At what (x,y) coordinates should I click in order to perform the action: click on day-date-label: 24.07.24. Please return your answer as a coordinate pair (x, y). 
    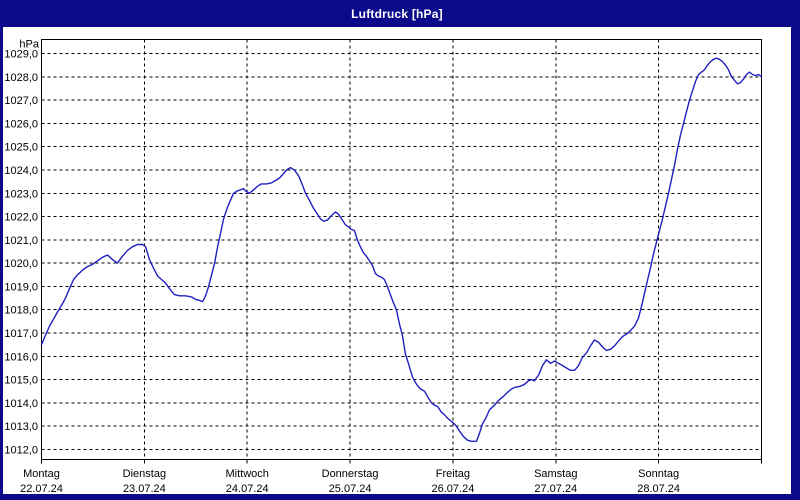
    Looking at the image, I should click on (247, 489).